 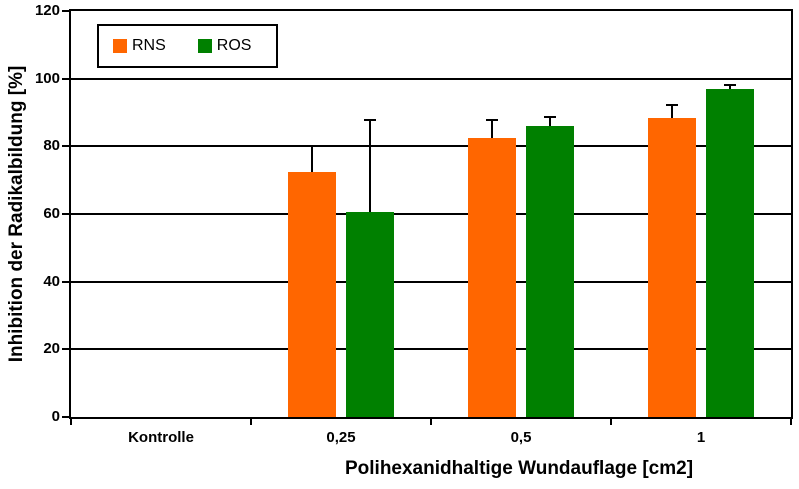 I want to click on legend-label-rns: RNS, so click(x=149, y=45).